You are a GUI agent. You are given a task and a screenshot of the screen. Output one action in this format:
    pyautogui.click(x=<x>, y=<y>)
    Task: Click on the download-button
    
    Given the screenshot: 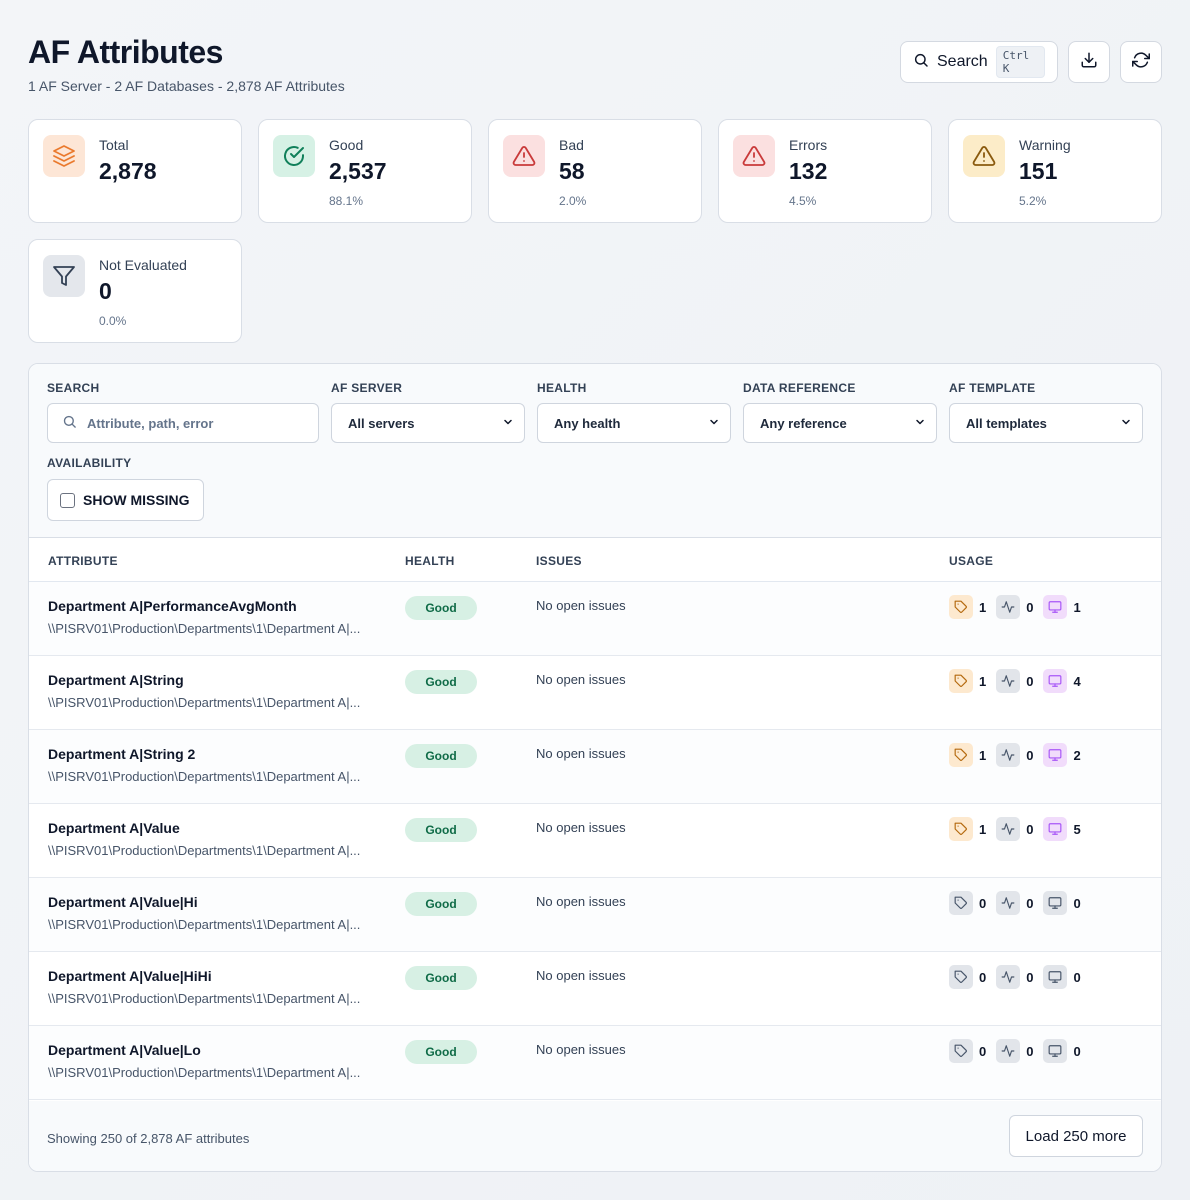 What is the action you would take?
    pyautogui.click(x=1089, y=62)
    